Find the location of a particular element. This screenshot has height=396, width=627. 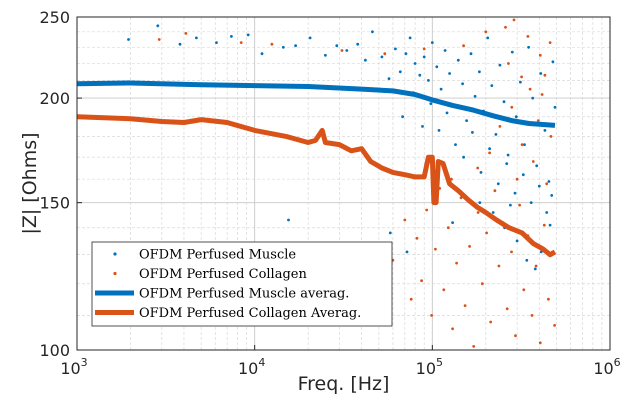

legend-label: OFDM Perfused Muscle is located at coordinates (217, 255).